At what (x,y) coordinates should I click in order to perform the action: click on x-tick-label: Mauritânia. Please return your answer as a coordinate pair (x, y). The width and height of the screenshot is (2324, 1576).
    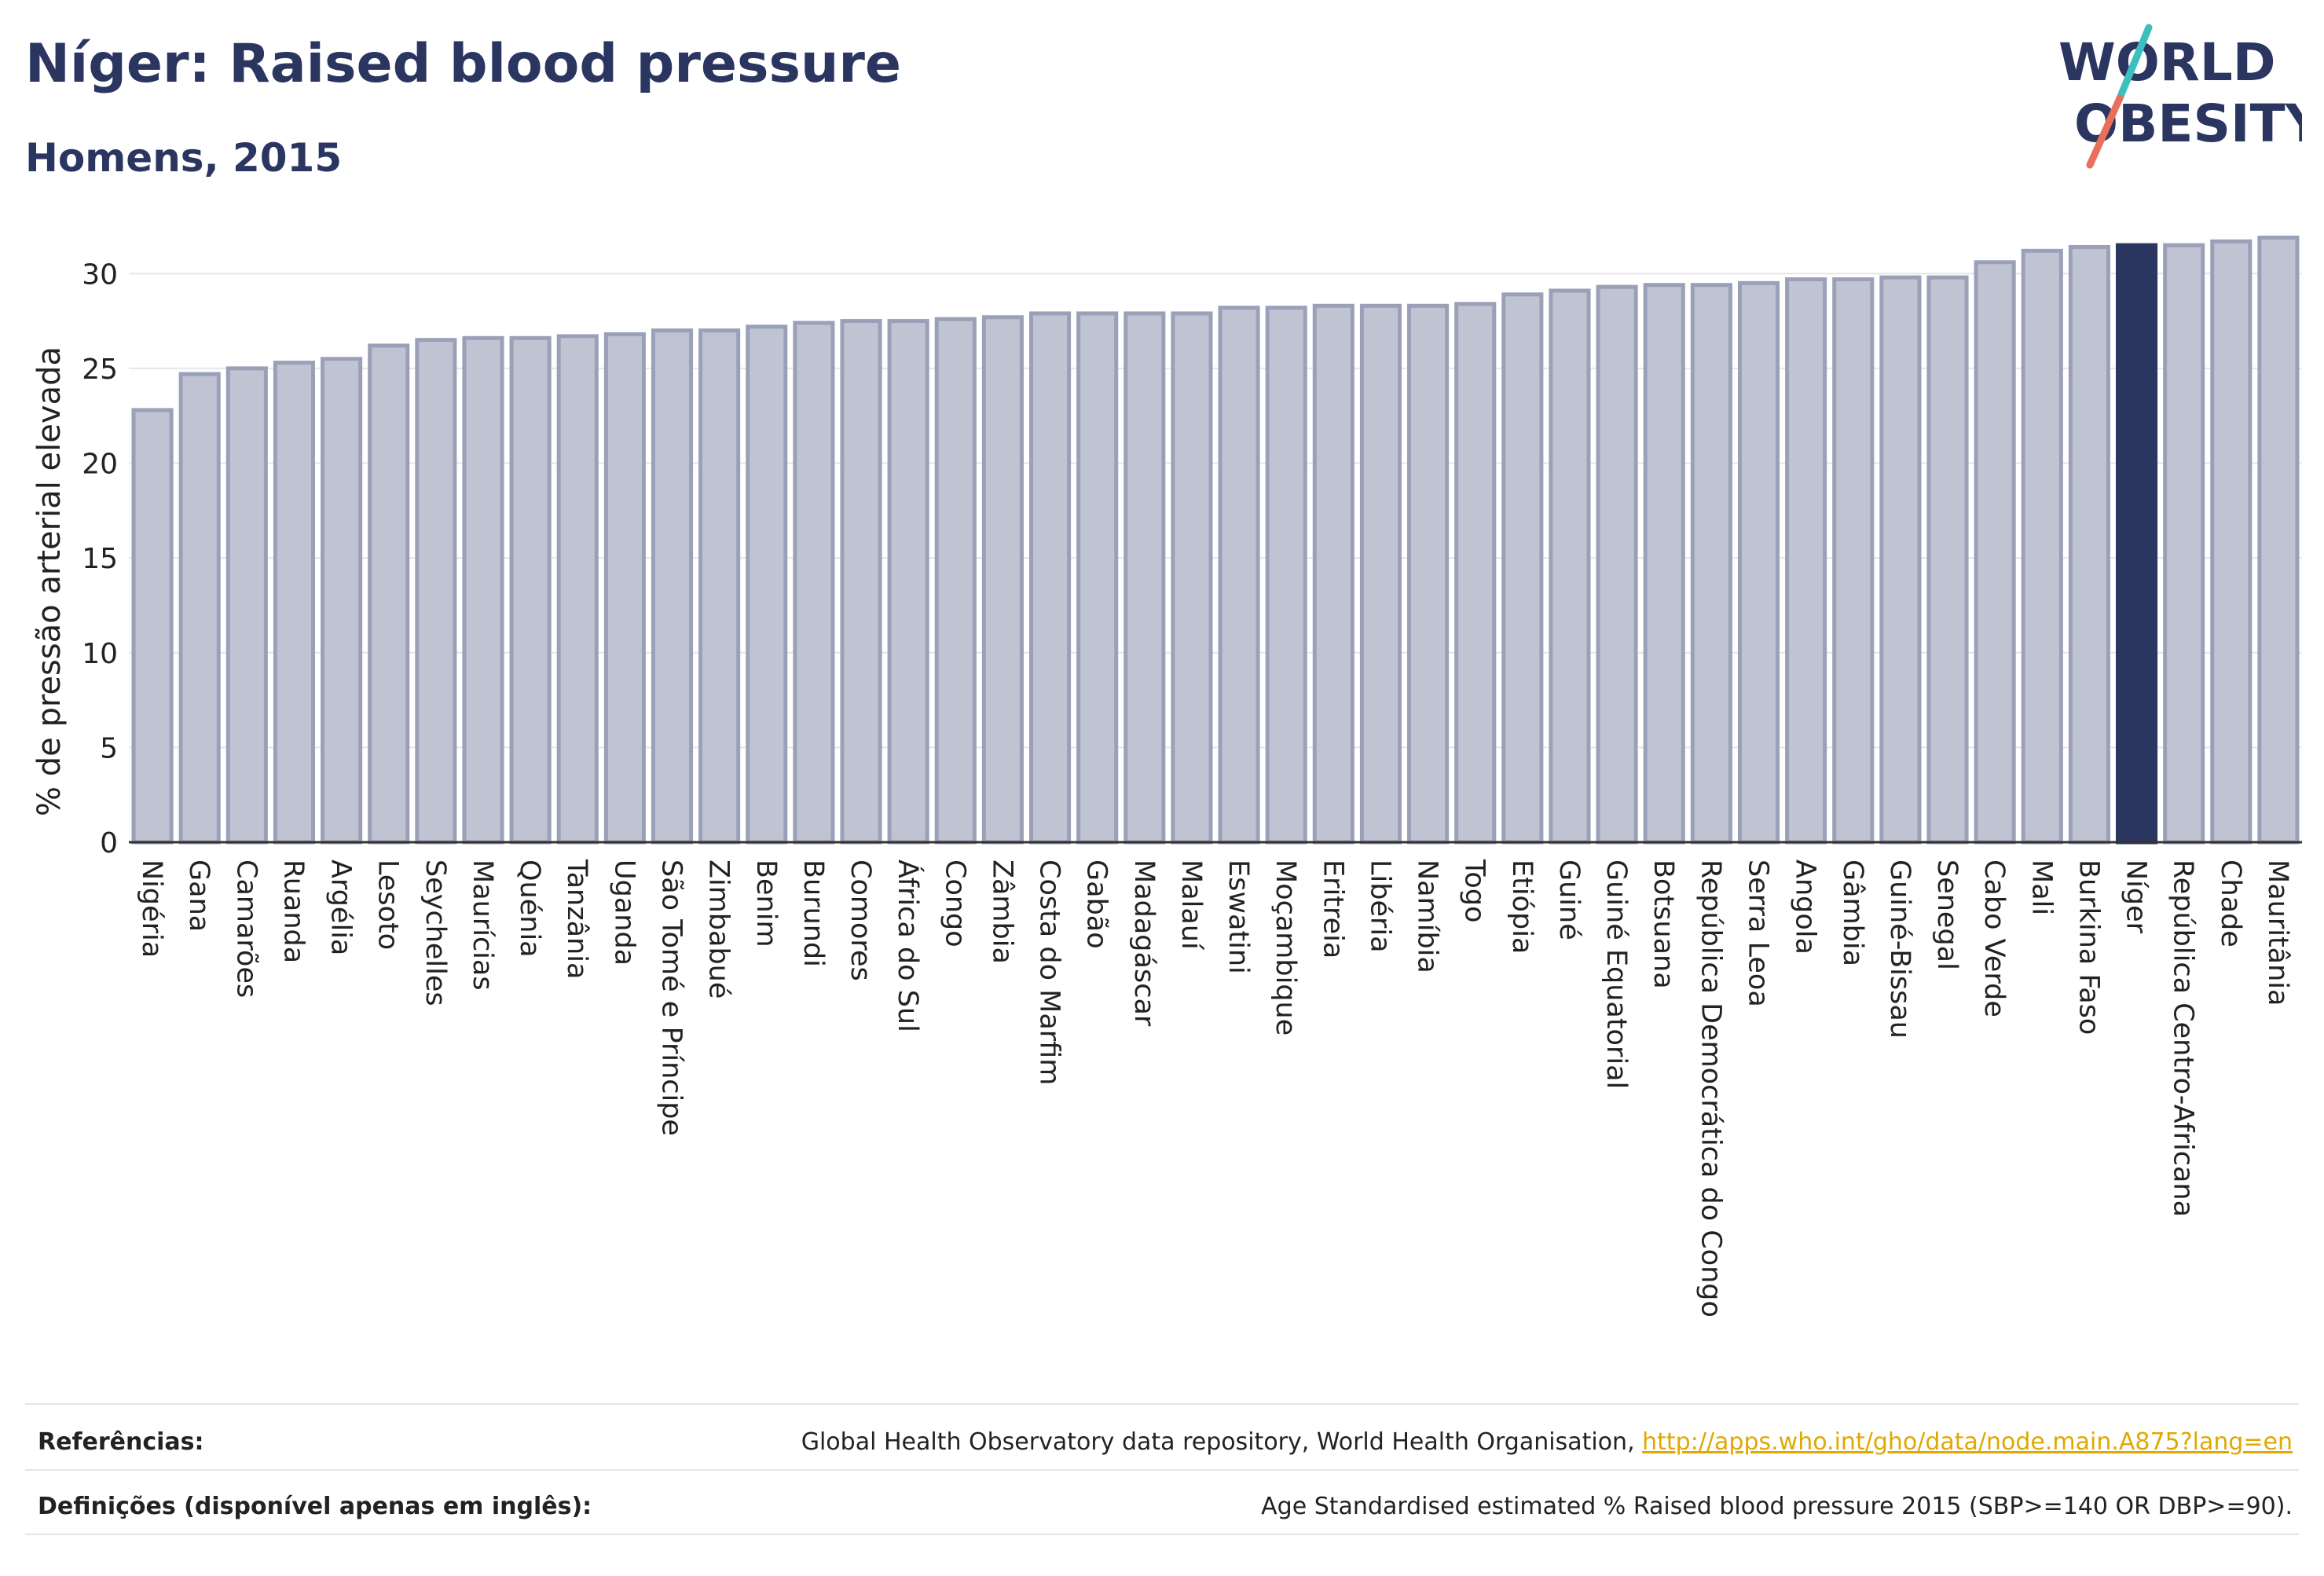
    Looking at the image, I should click on (2277, 932).